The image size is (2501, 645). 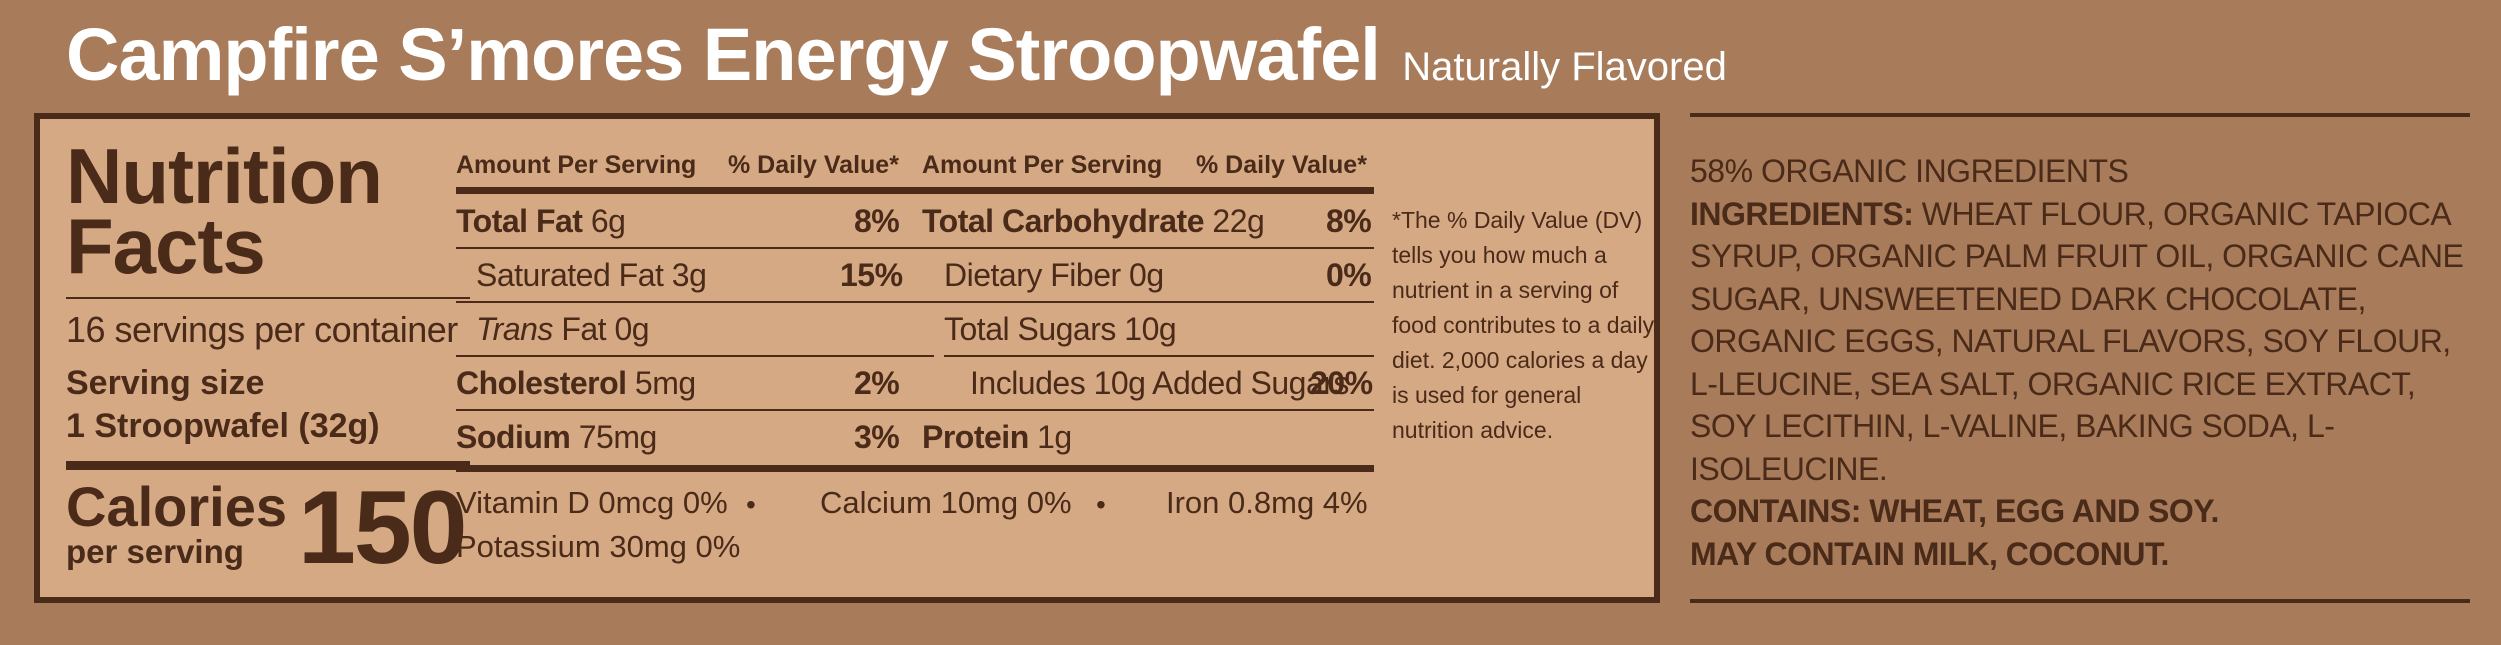 I want to click on organic-percentage: 58% ORGANIC INGREDIENTS, so click(x=1909, y=171).